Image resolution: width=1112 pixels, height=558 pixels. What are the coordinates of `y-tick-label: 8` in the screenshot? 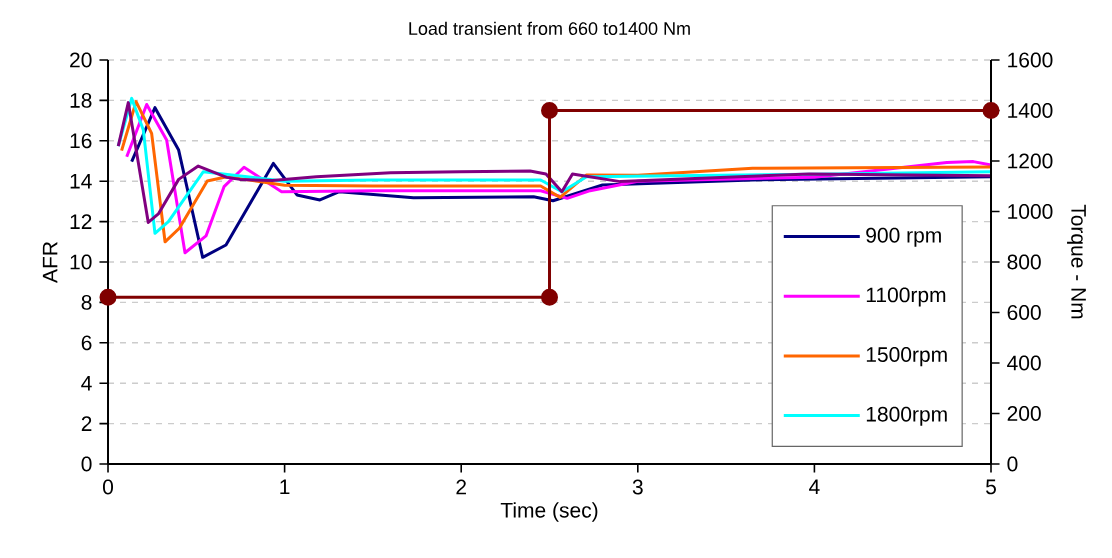 It's located at (86, 302).